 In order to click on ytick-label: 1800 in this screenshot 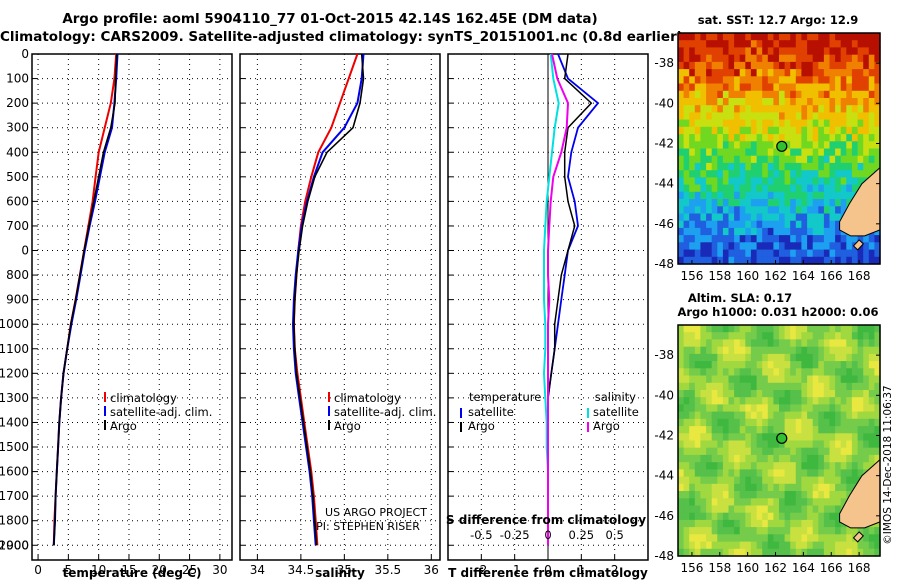, I will do `click(14, 521)`.